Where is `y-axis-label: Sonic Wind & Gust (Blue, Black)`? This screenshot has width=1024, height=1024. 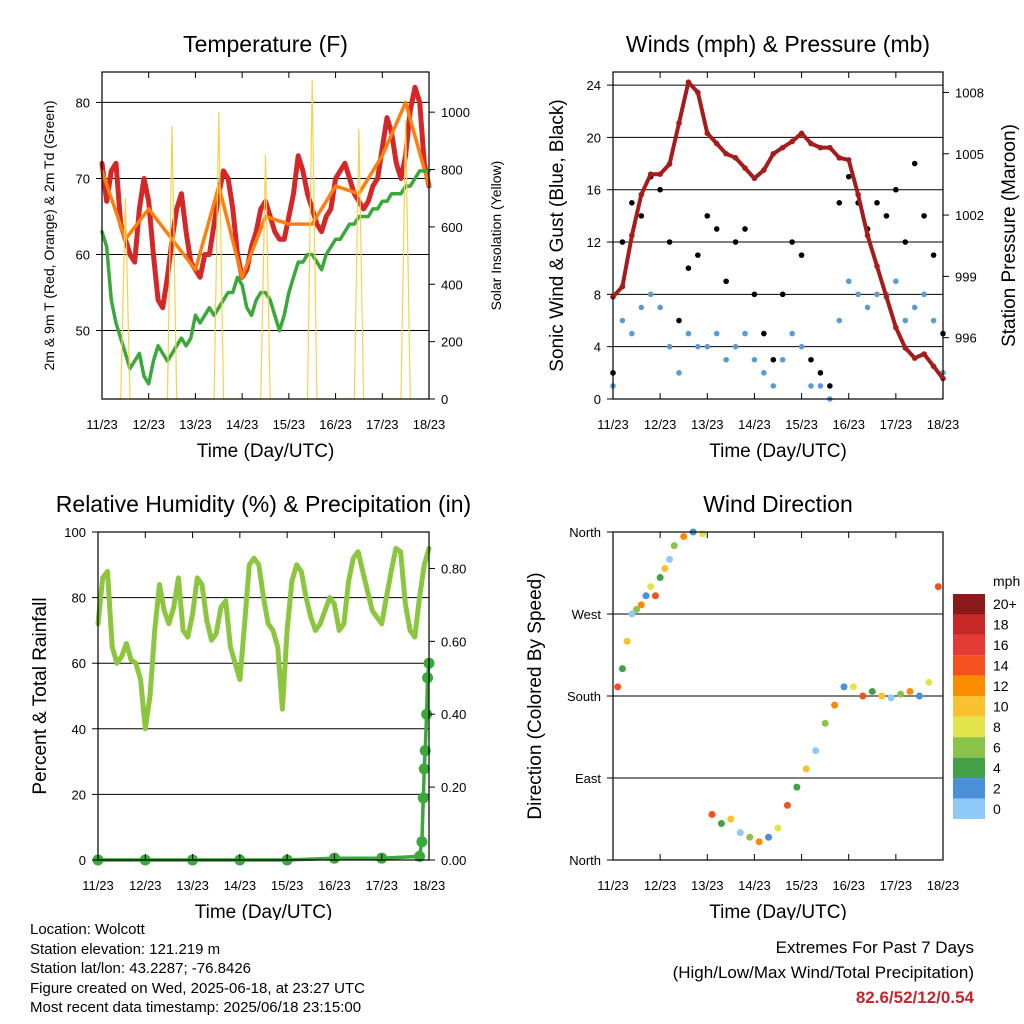 y-axis-label: Sonic Wind & Gust (Blue, Black) is located at coordinates (557, 235).